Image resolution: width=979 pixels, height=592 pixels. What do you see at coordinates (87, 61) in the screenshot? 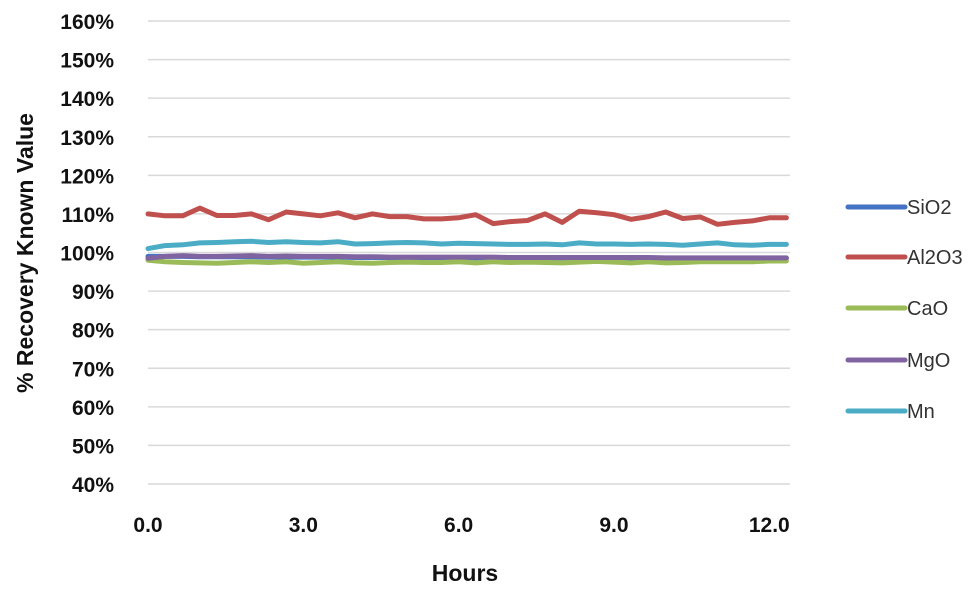
I see `y-tick-label: 150%` at bounding box center [87, 61].